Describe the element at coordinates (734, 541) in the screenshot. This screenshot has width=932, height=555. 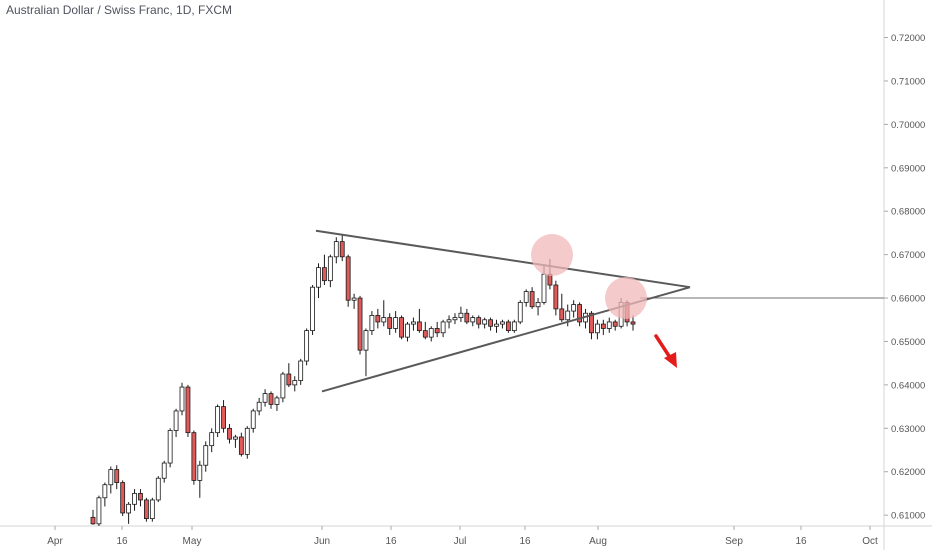
I see `x-tick-label: Sep` at that location.